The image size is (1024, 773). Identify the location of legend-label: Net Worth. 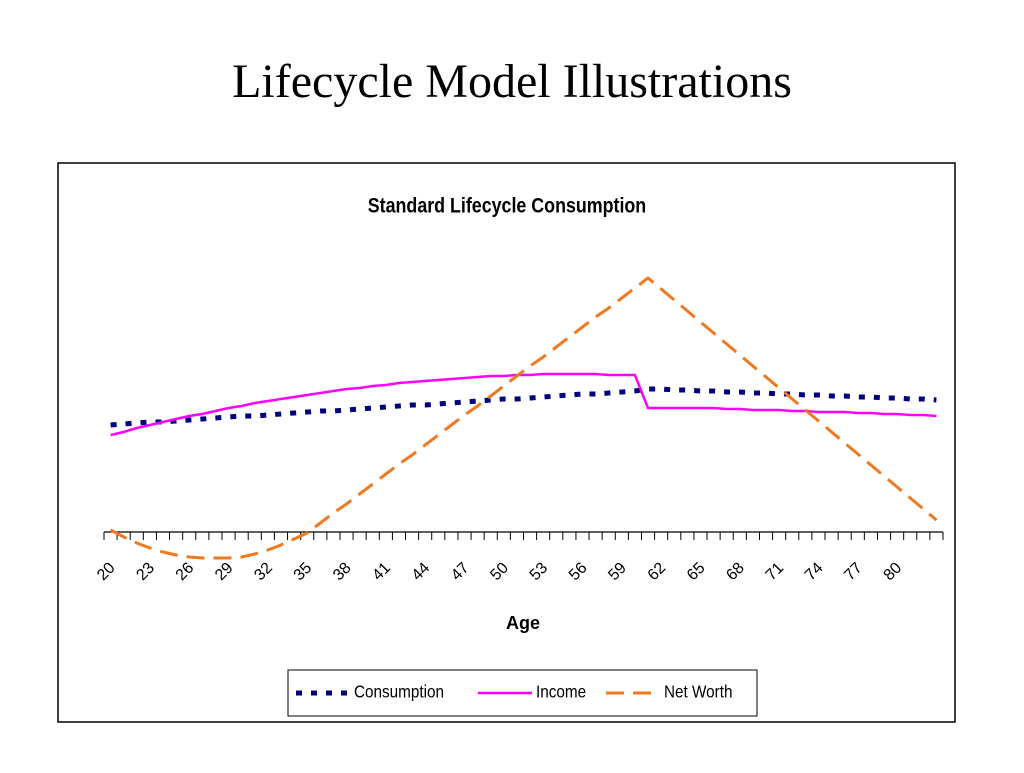
(698, 692).